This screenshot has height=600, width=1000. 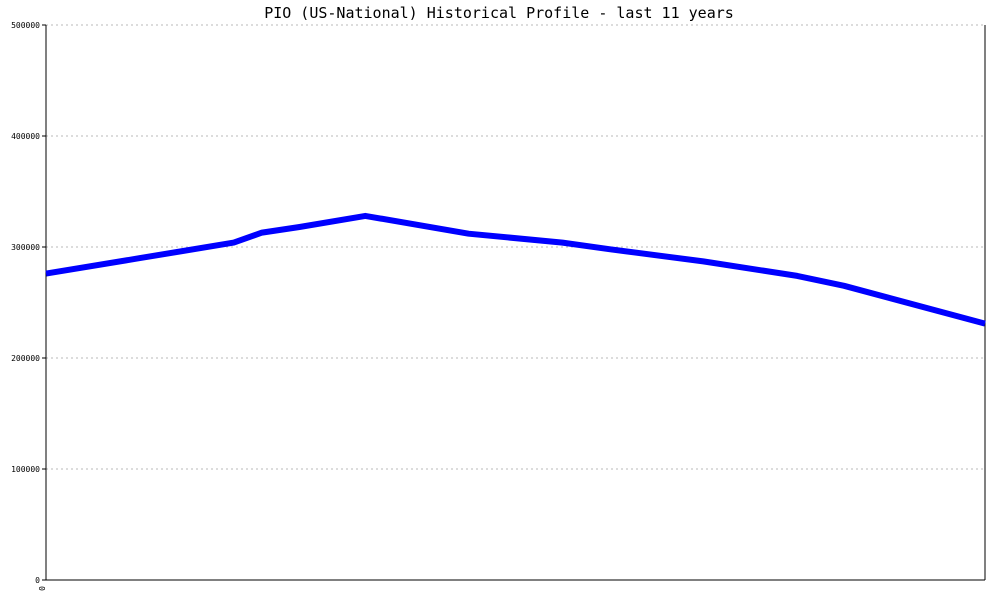 What do you see at coordinates (25, 358) in the screenshot?
I see `y-tick-label: 200000` at bounding box center [25, 358].